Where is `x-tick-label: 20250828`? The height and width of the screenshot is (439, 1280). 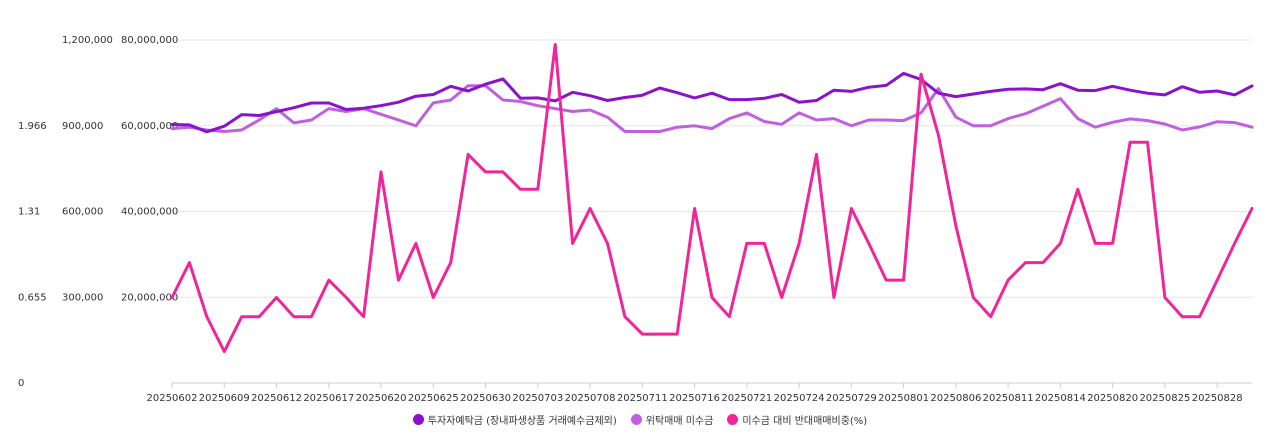 x-tick-label: 20250828 is located at coordinates (1217, 398).